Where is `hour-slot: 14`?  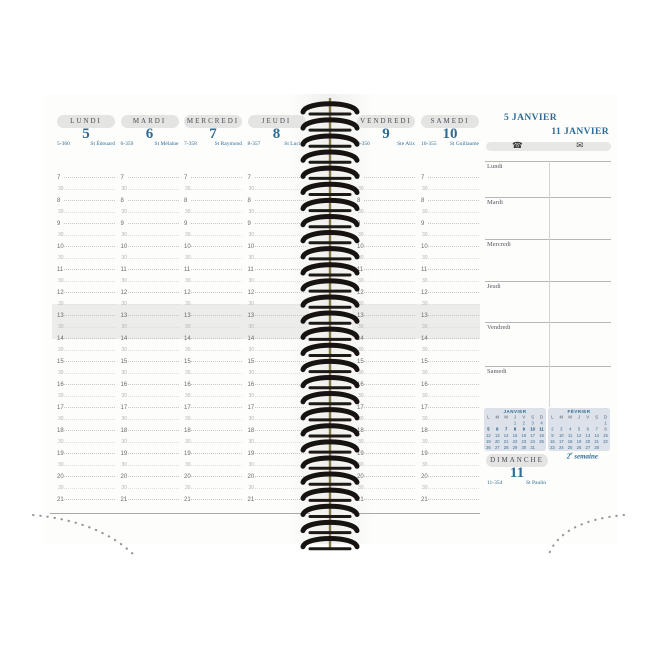 hour-slot: 14 is located at coordinates (213, 335).